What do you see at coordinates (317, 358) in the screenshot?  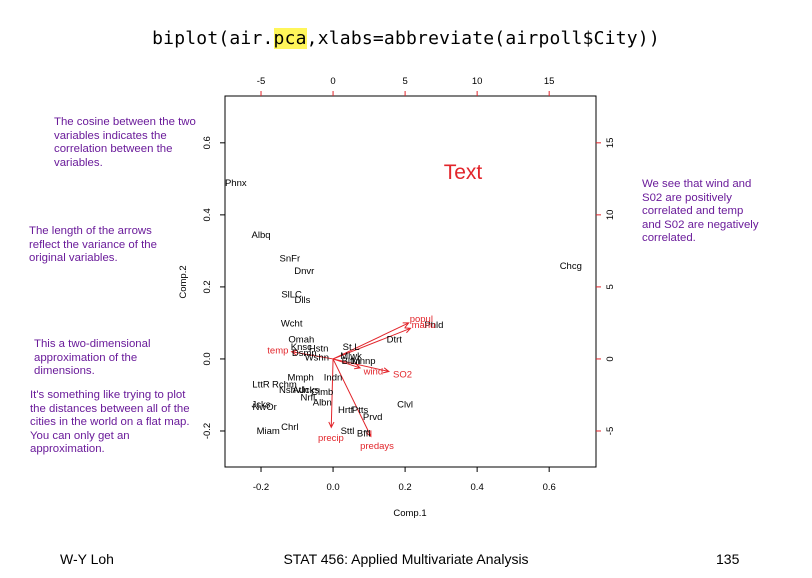 I see `city-label-wshn: Wshn` at bounding box center [317, 358].